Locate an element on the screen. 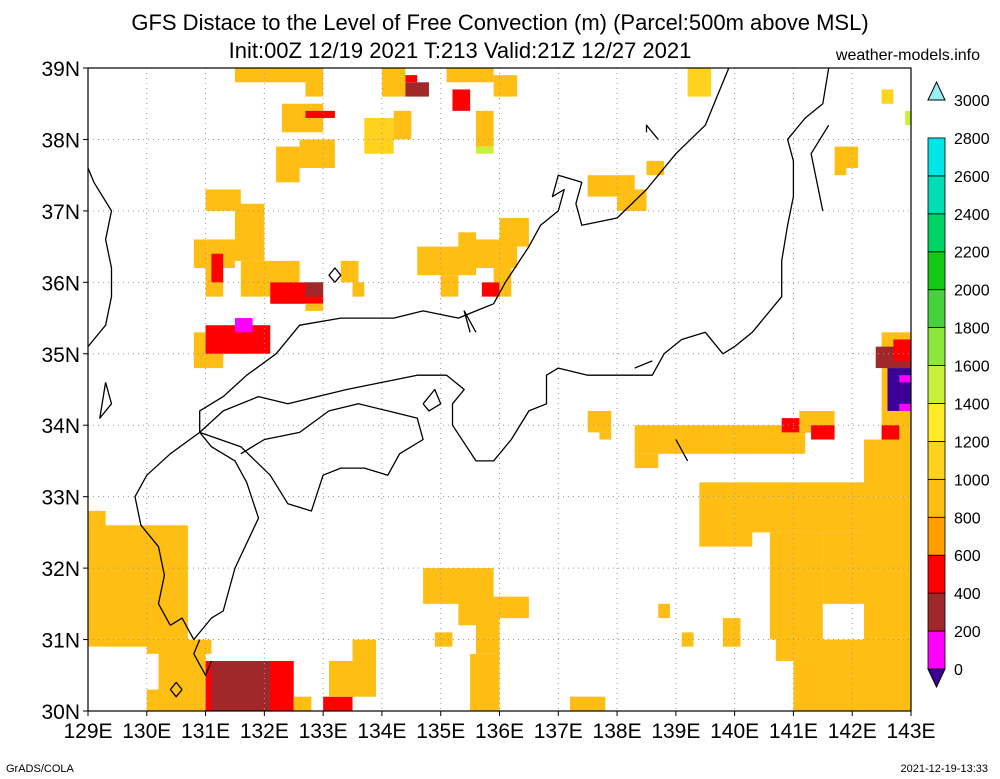  lon-tick-label: 134E is located at coordinates (381, 731).